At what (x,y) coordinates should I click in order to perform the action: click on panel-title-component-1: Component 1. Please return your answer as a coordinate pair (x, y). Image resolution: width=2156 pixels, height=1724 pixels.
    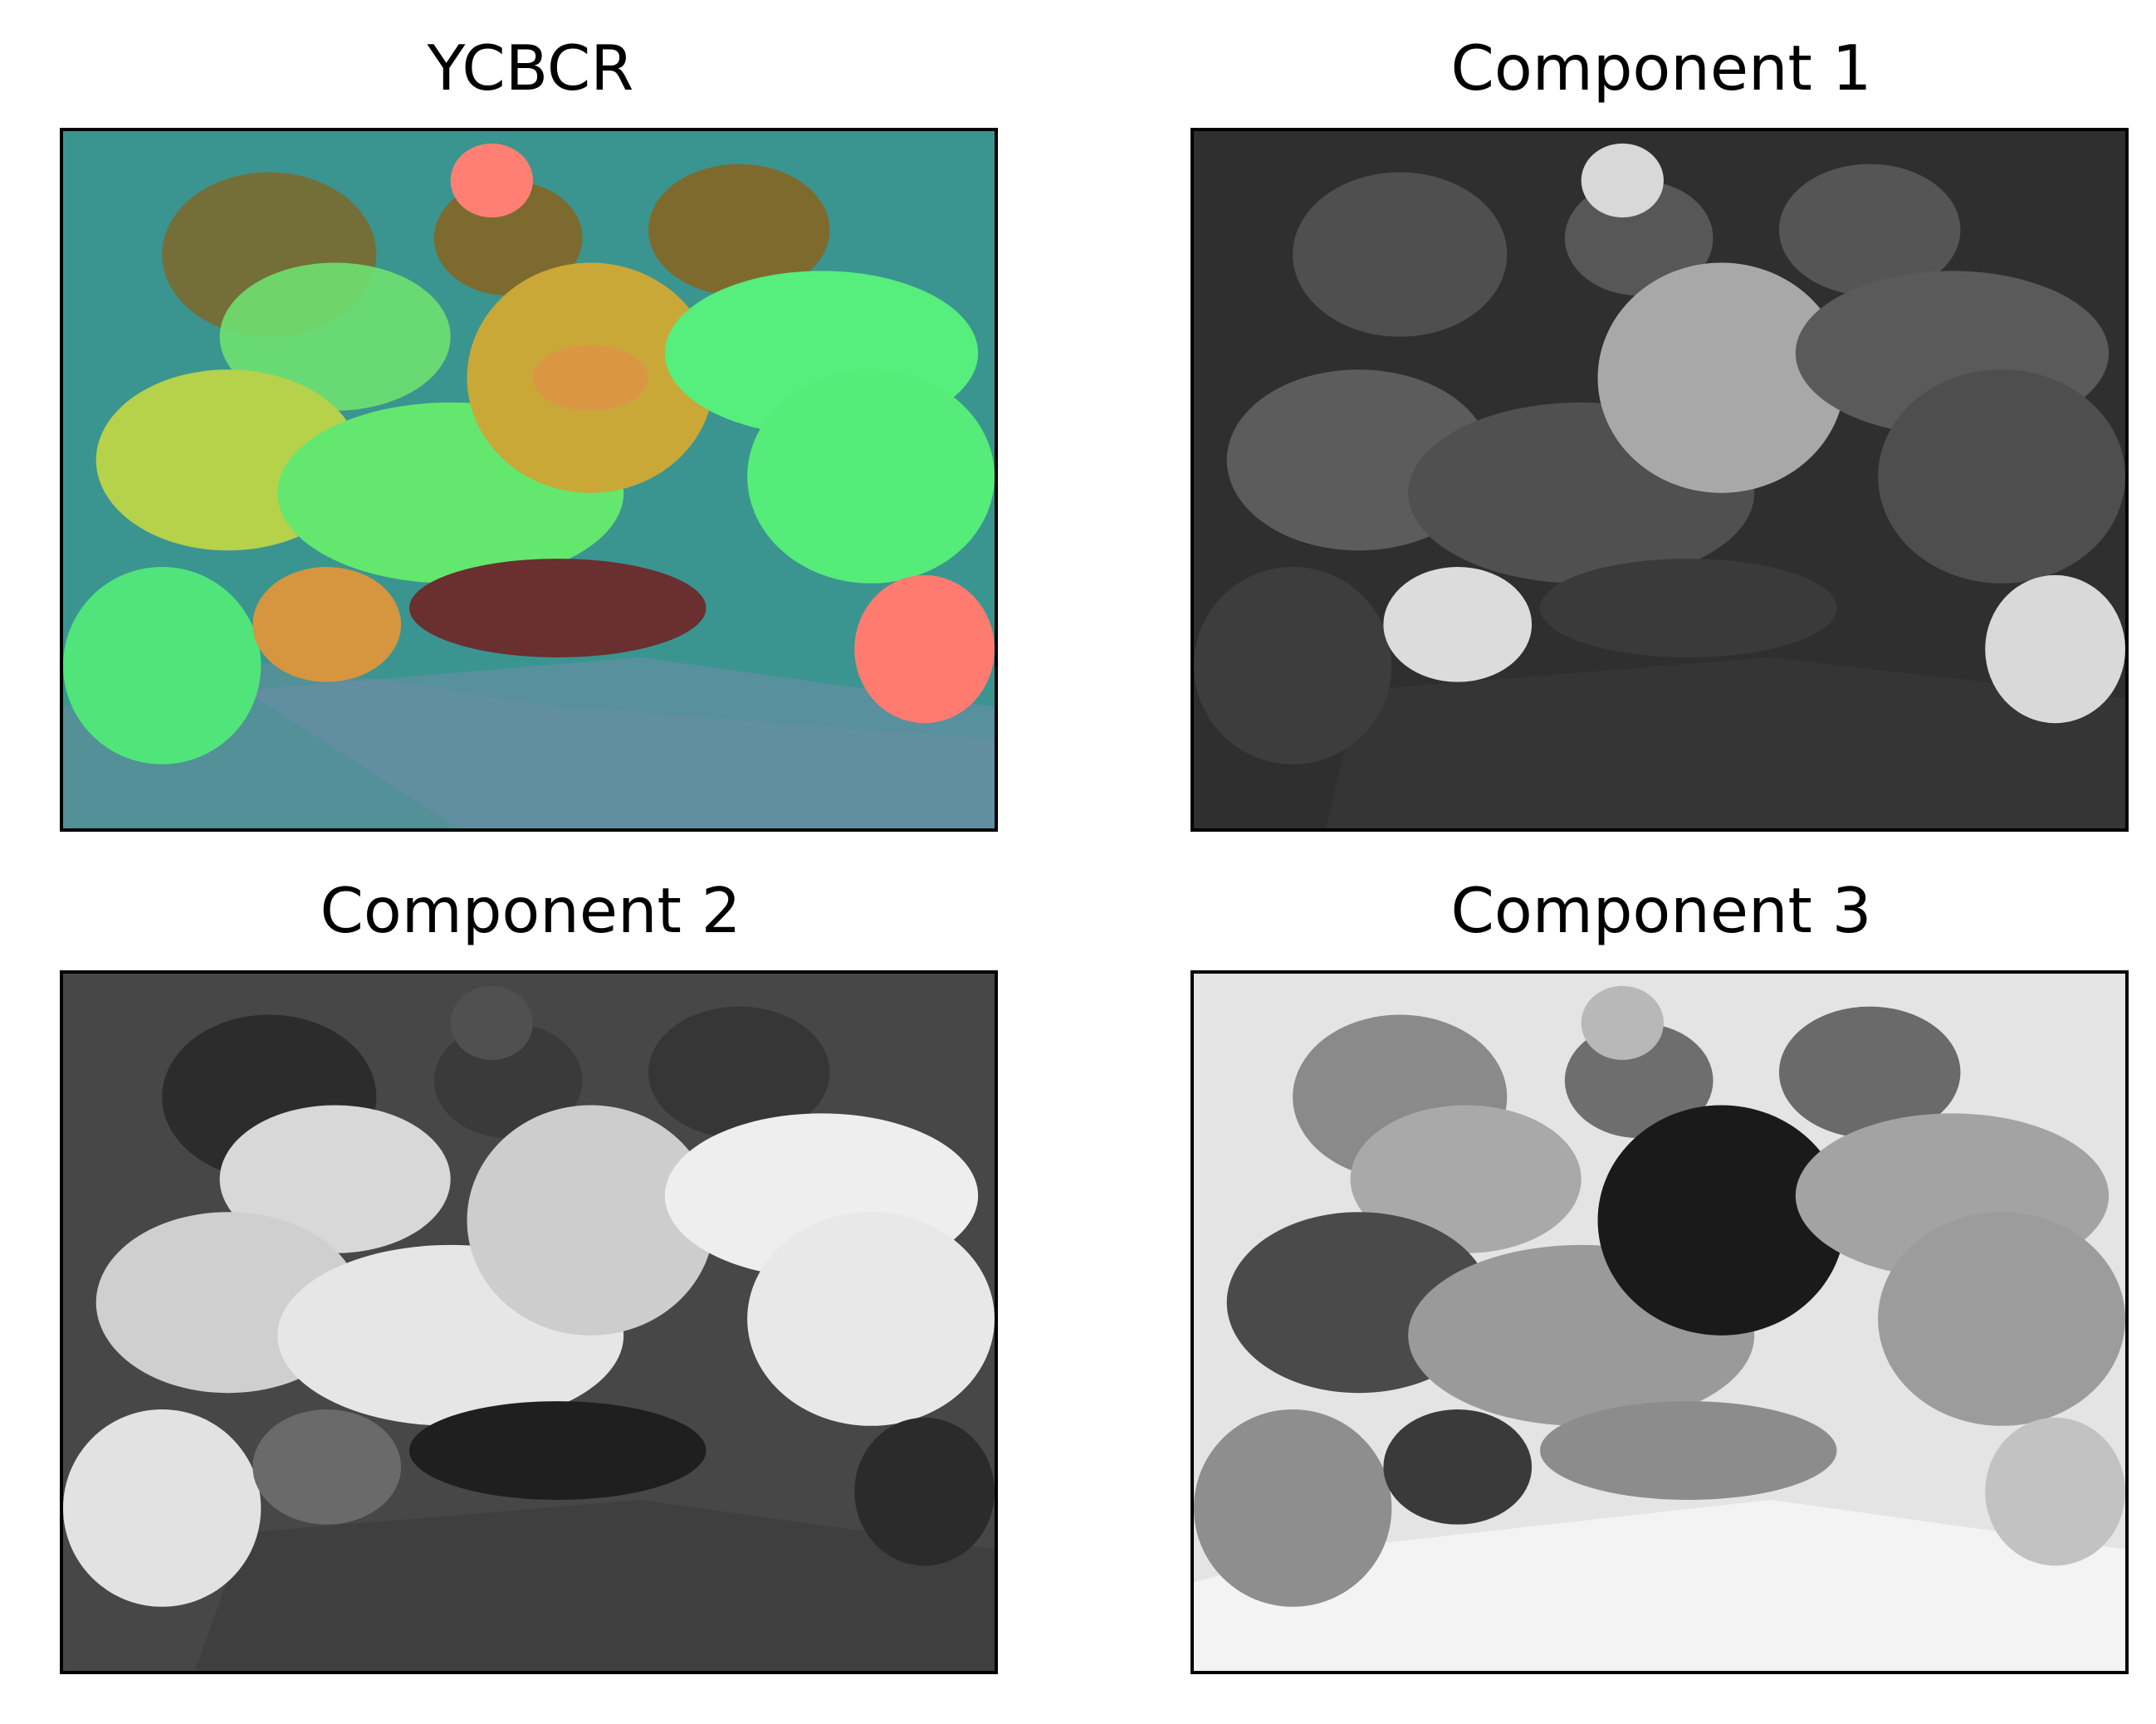
    Looking at the image, I should click on (1661, 68).